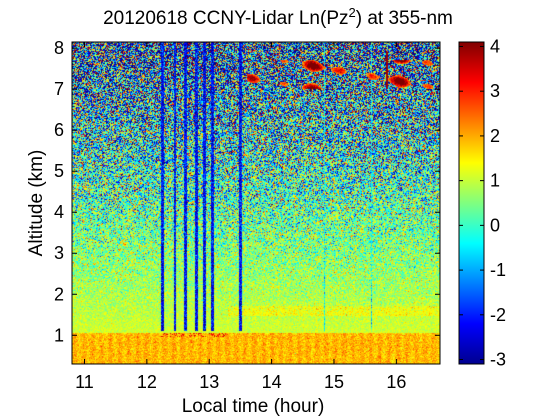 Image resolution: width=560 pixels, height=420 pixels. I want to click on chart-title: 20120618 CCNY-Lidar Ln(Pz2) at 355-nm, so click(278, 17).